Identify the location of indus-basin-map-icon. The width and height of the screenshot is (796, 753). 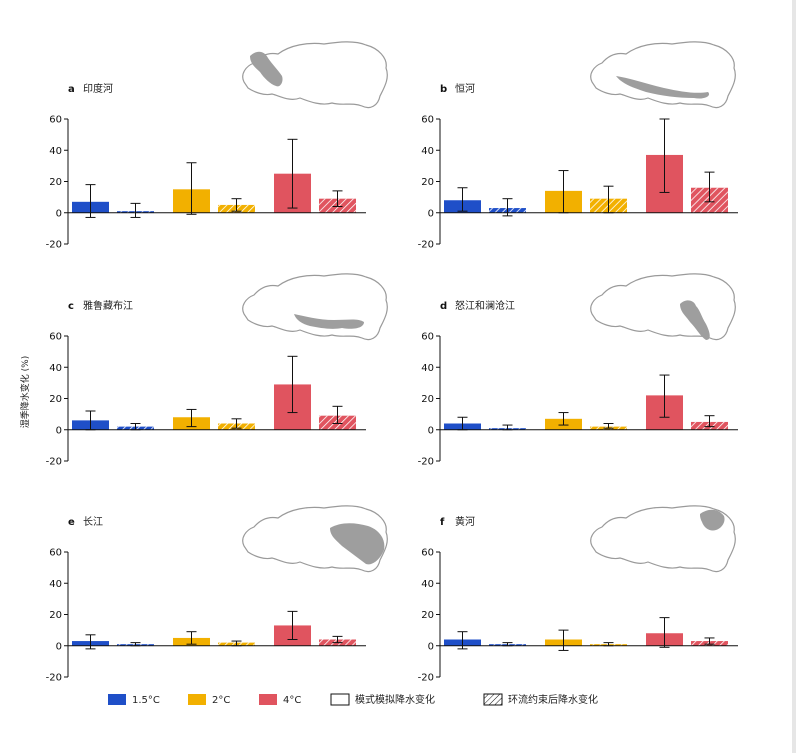
(315, 75).